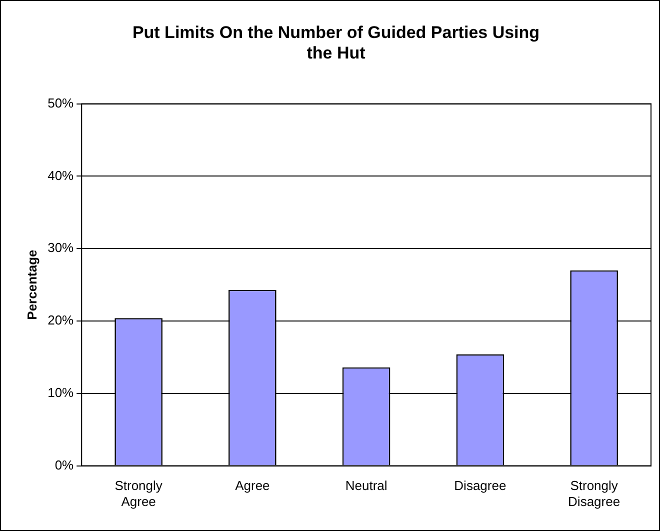 The width and height of the screenshot is (660, 531). What do you see at coordinates (61, 320) in the screenshot?
I see `y-tick-label: 20%` at bounding box center [61, 320].